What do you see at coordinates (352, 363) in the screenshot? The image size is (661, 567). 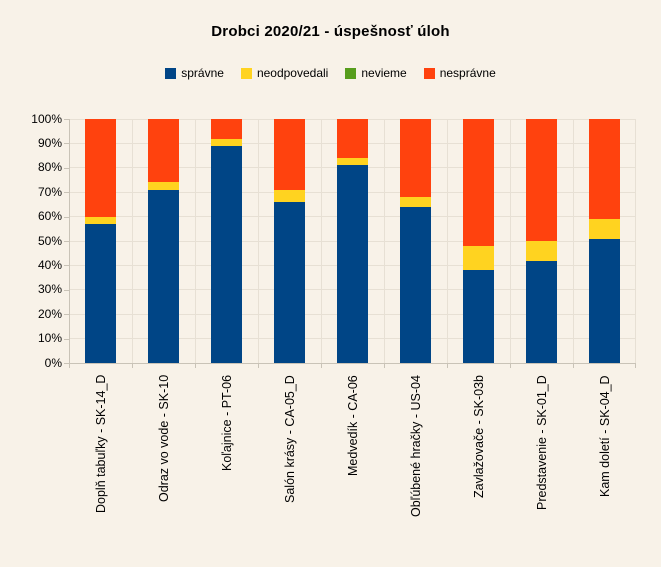 I see `x-axis-line` at bounding box center [352, 363].